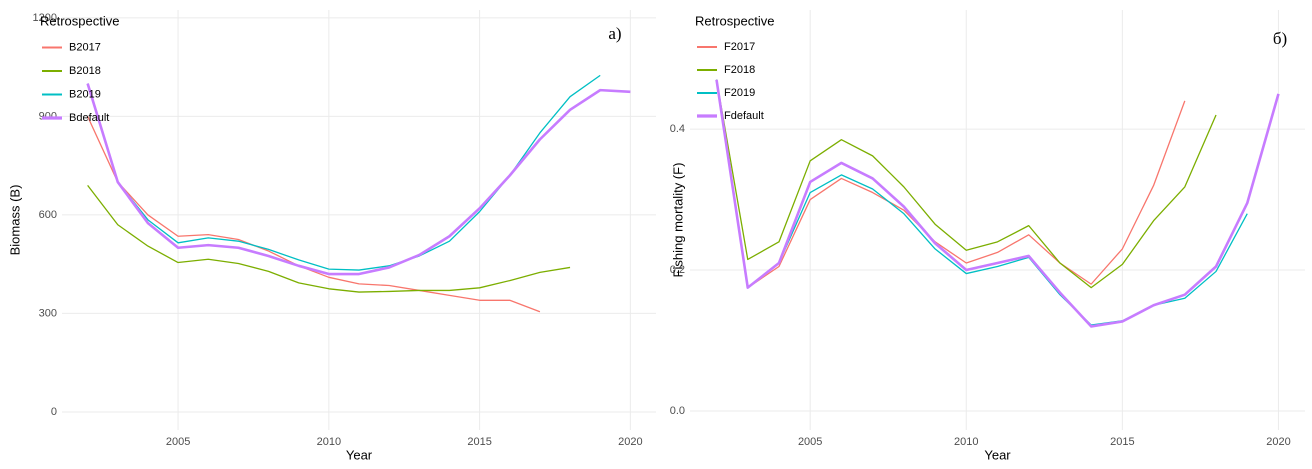 This screenshot has height=469, width=1312. Describe the element at coordinates (739, 47) in the screenshot. I see `legend-label: F2017` at that location.